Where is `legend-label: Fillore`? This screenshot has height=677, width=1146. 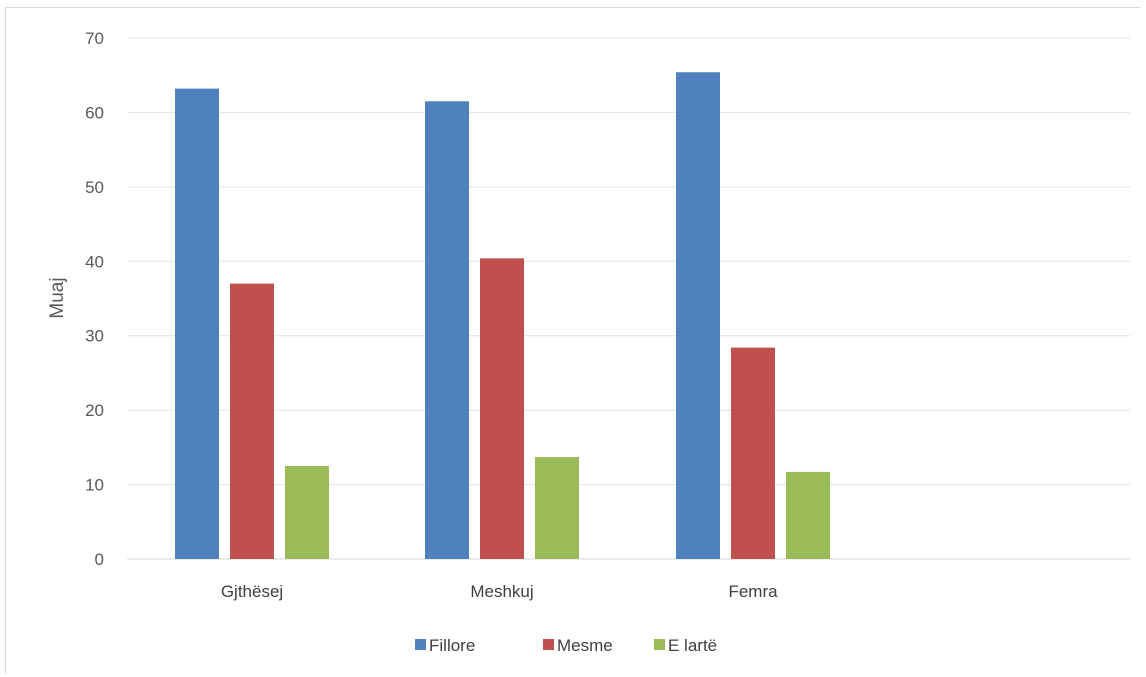 legend-label: Fillore is located at coordinates (452, 645).